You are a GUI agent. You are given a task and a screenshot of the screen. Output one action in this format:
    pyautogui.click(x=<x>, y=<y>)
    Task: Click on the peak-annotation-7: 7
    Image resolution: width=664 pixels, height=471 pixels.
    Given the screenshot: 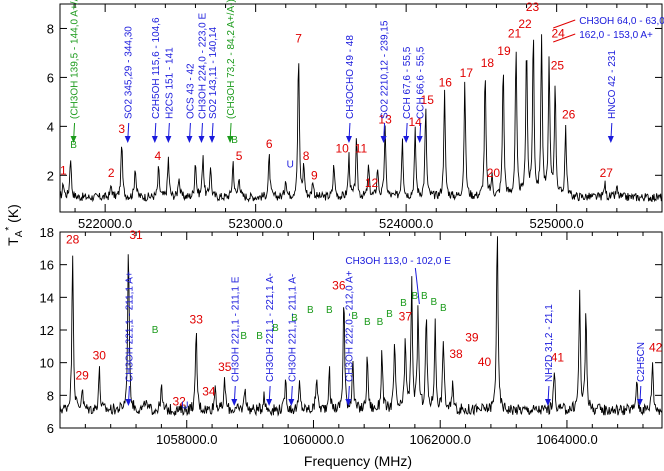 What is the action you would take?
    pyautogui.click(x=298, y=39)
    